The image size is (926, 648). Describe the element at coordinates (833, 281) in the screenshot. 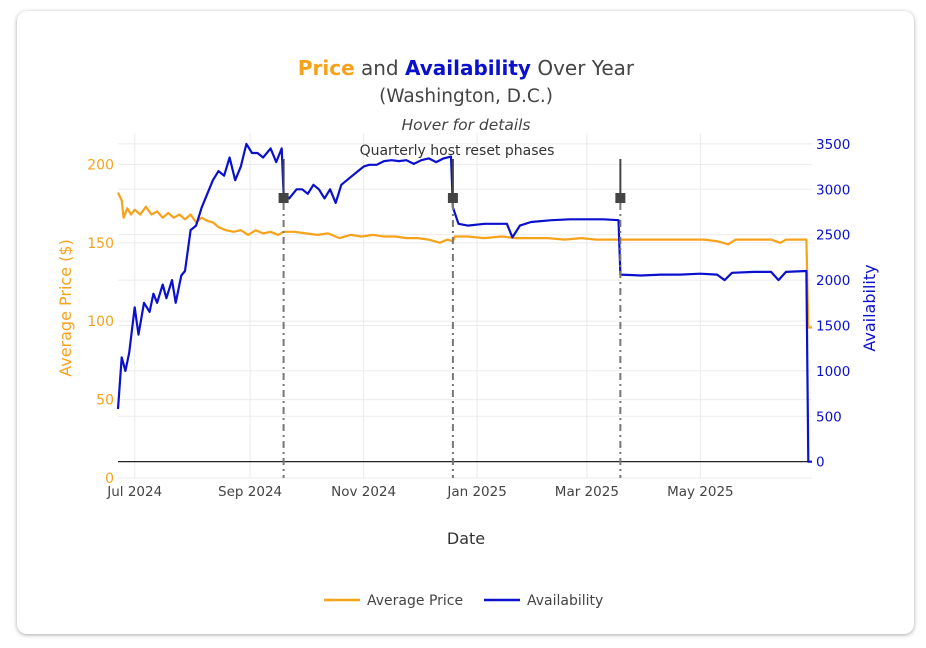

I see `y-right-tick-label: 2000` at that location.